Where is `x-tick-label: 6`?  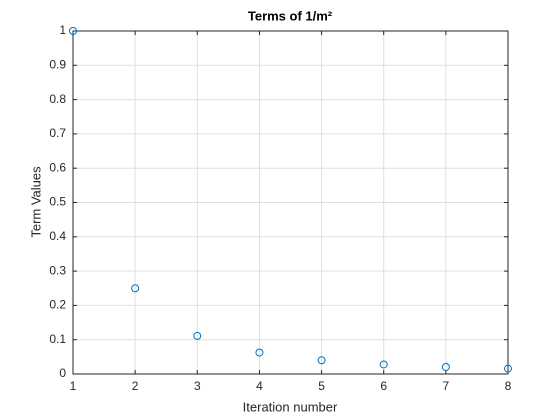
x-tick-label: 6 is located at coordinates (383, 386).